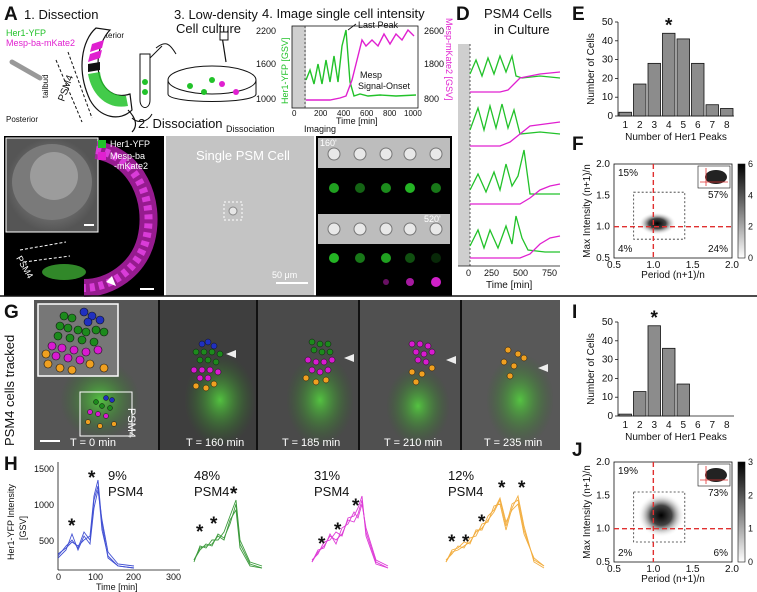 The image size is (757, 592). I want to click on legend-her1: Her1-YFP, so click(26, 33).